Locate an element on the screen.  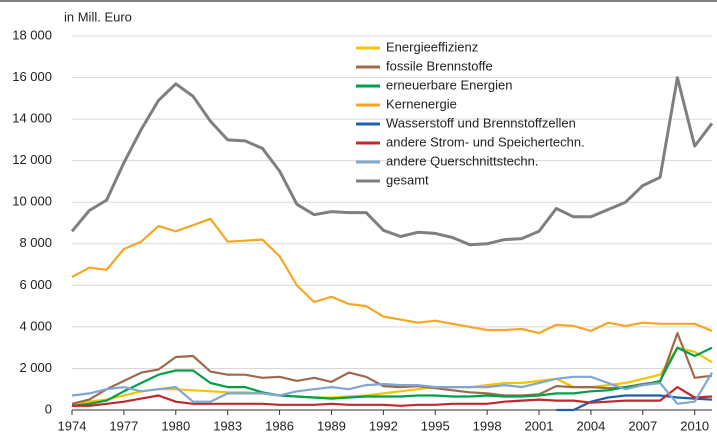
x-tick-label: 1977 is located at coordinates (123, 425).